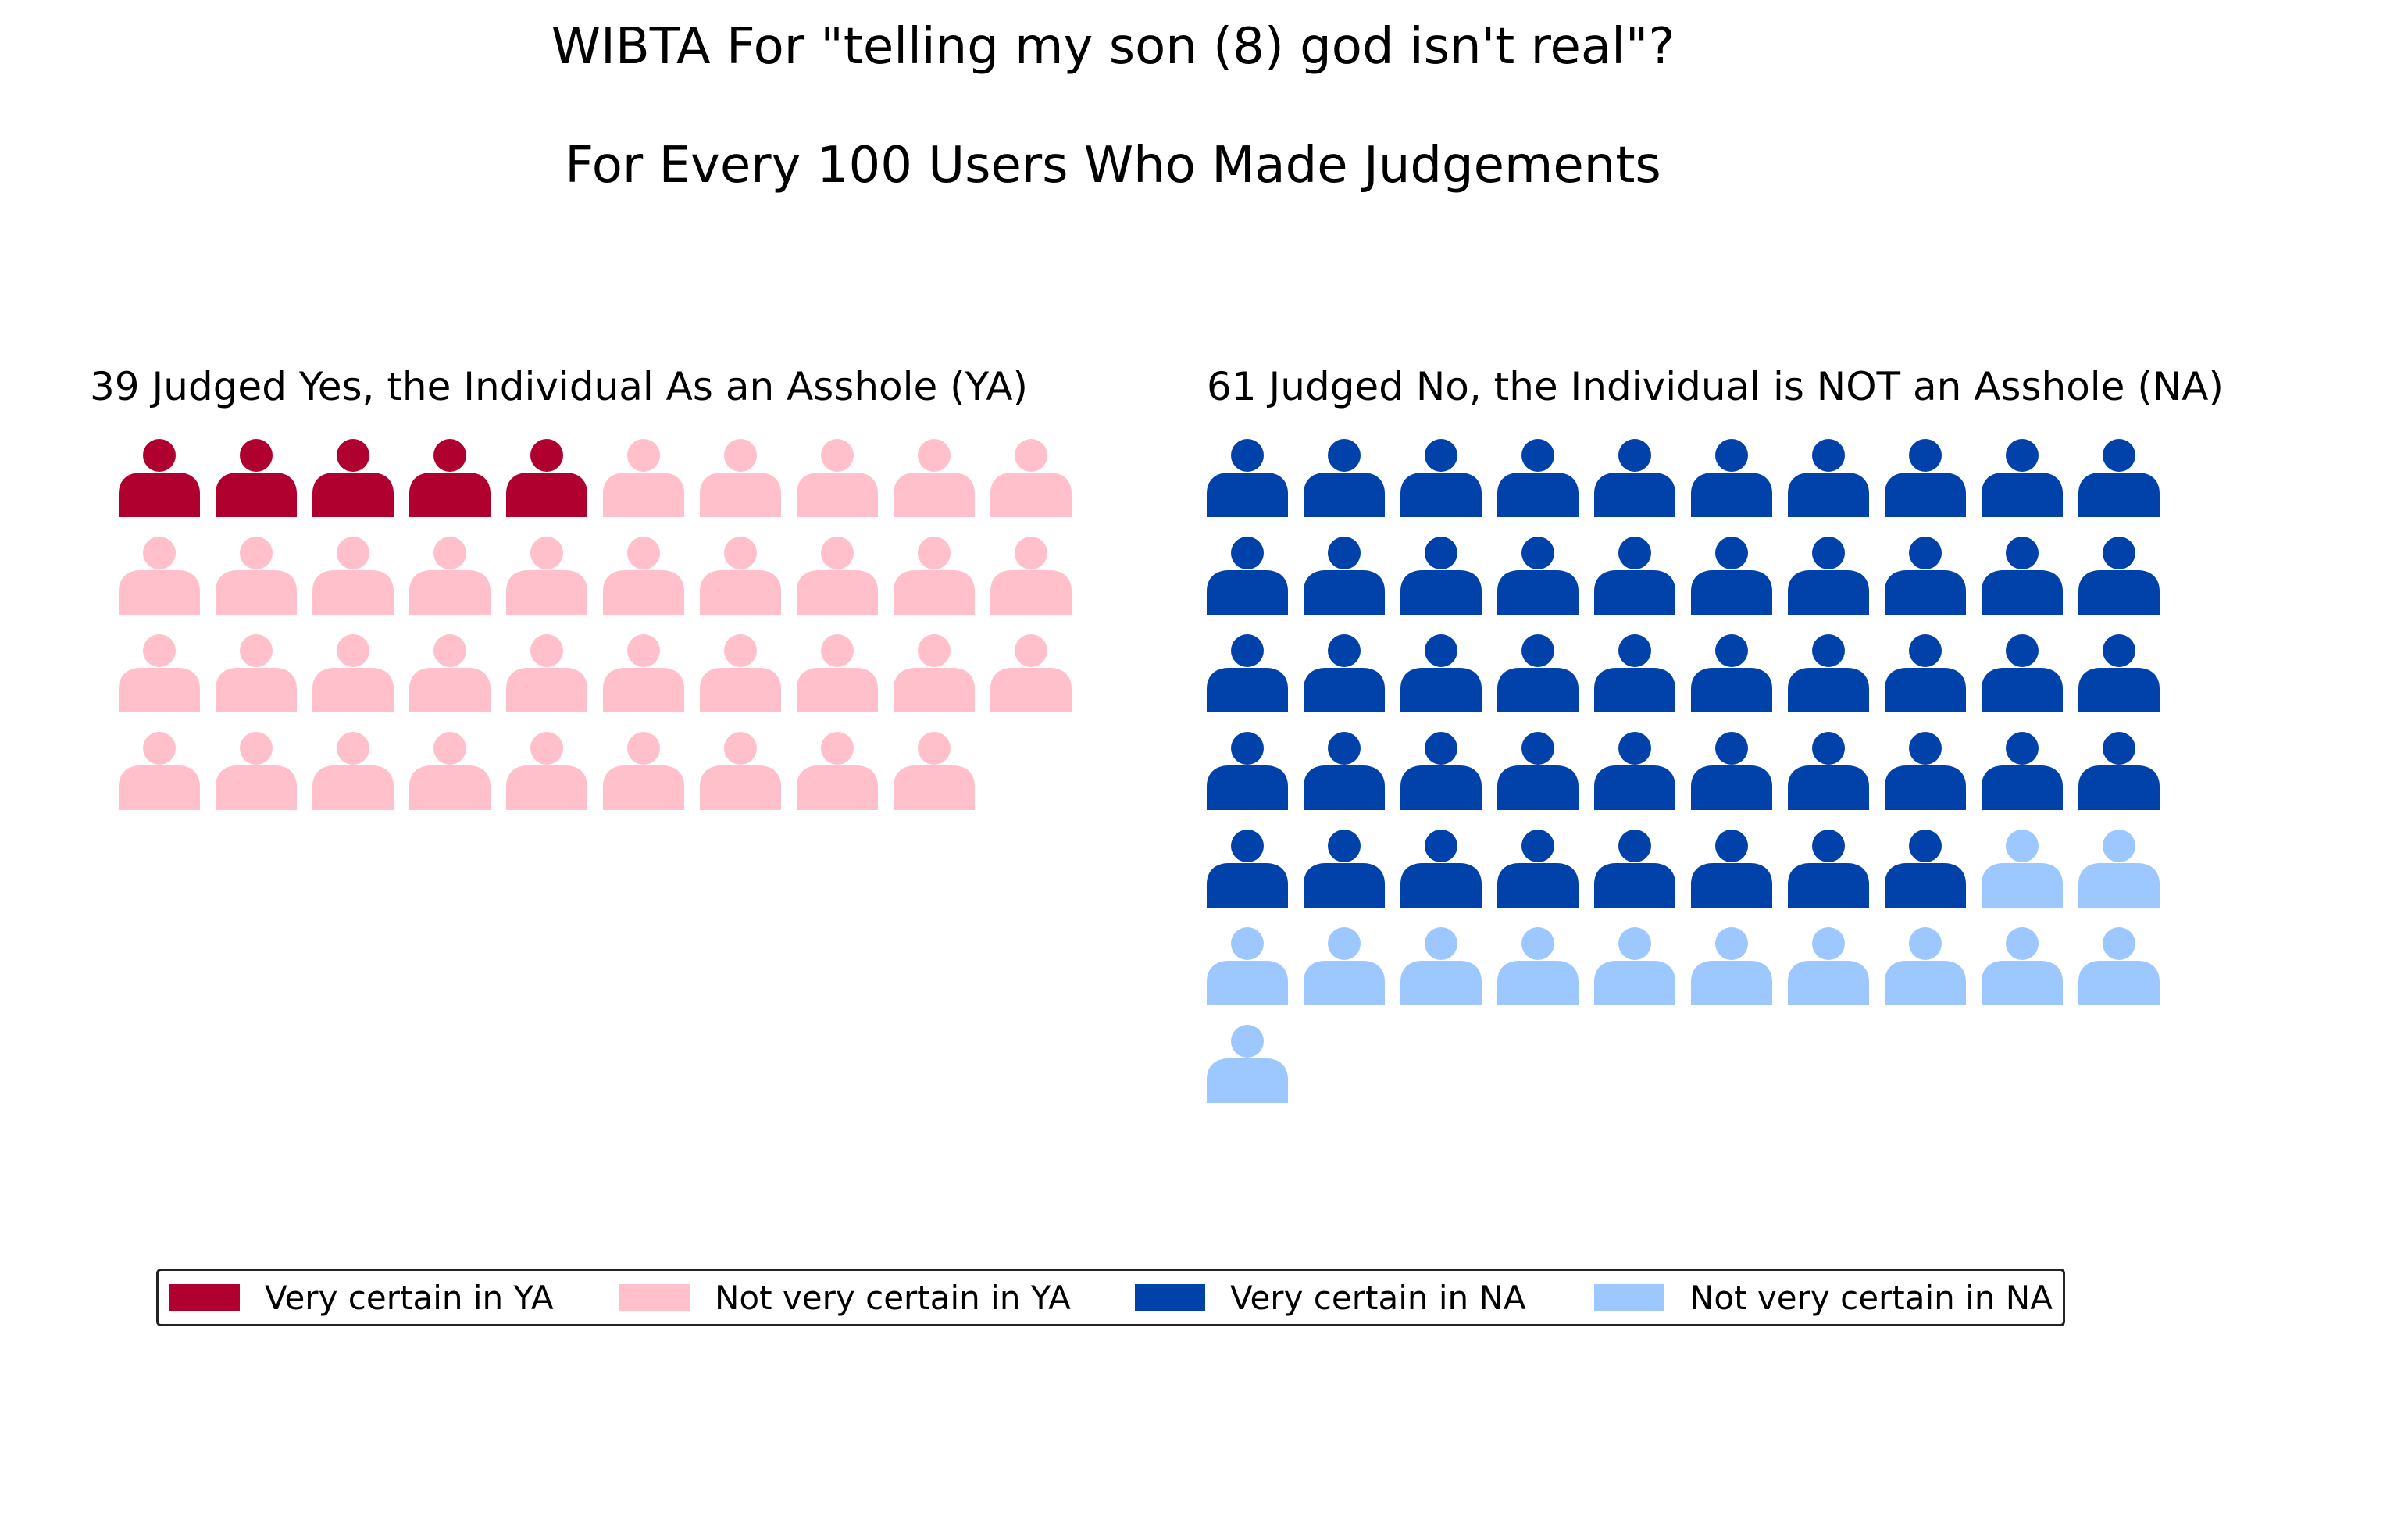 Image resolution: width=2408 pixels, height=1513 pixels. Describe the element at coordinates (1113, 165) in the screenshot. I see `chart-subtitle: For Every 100 Users Who Made Judgements` at that location.